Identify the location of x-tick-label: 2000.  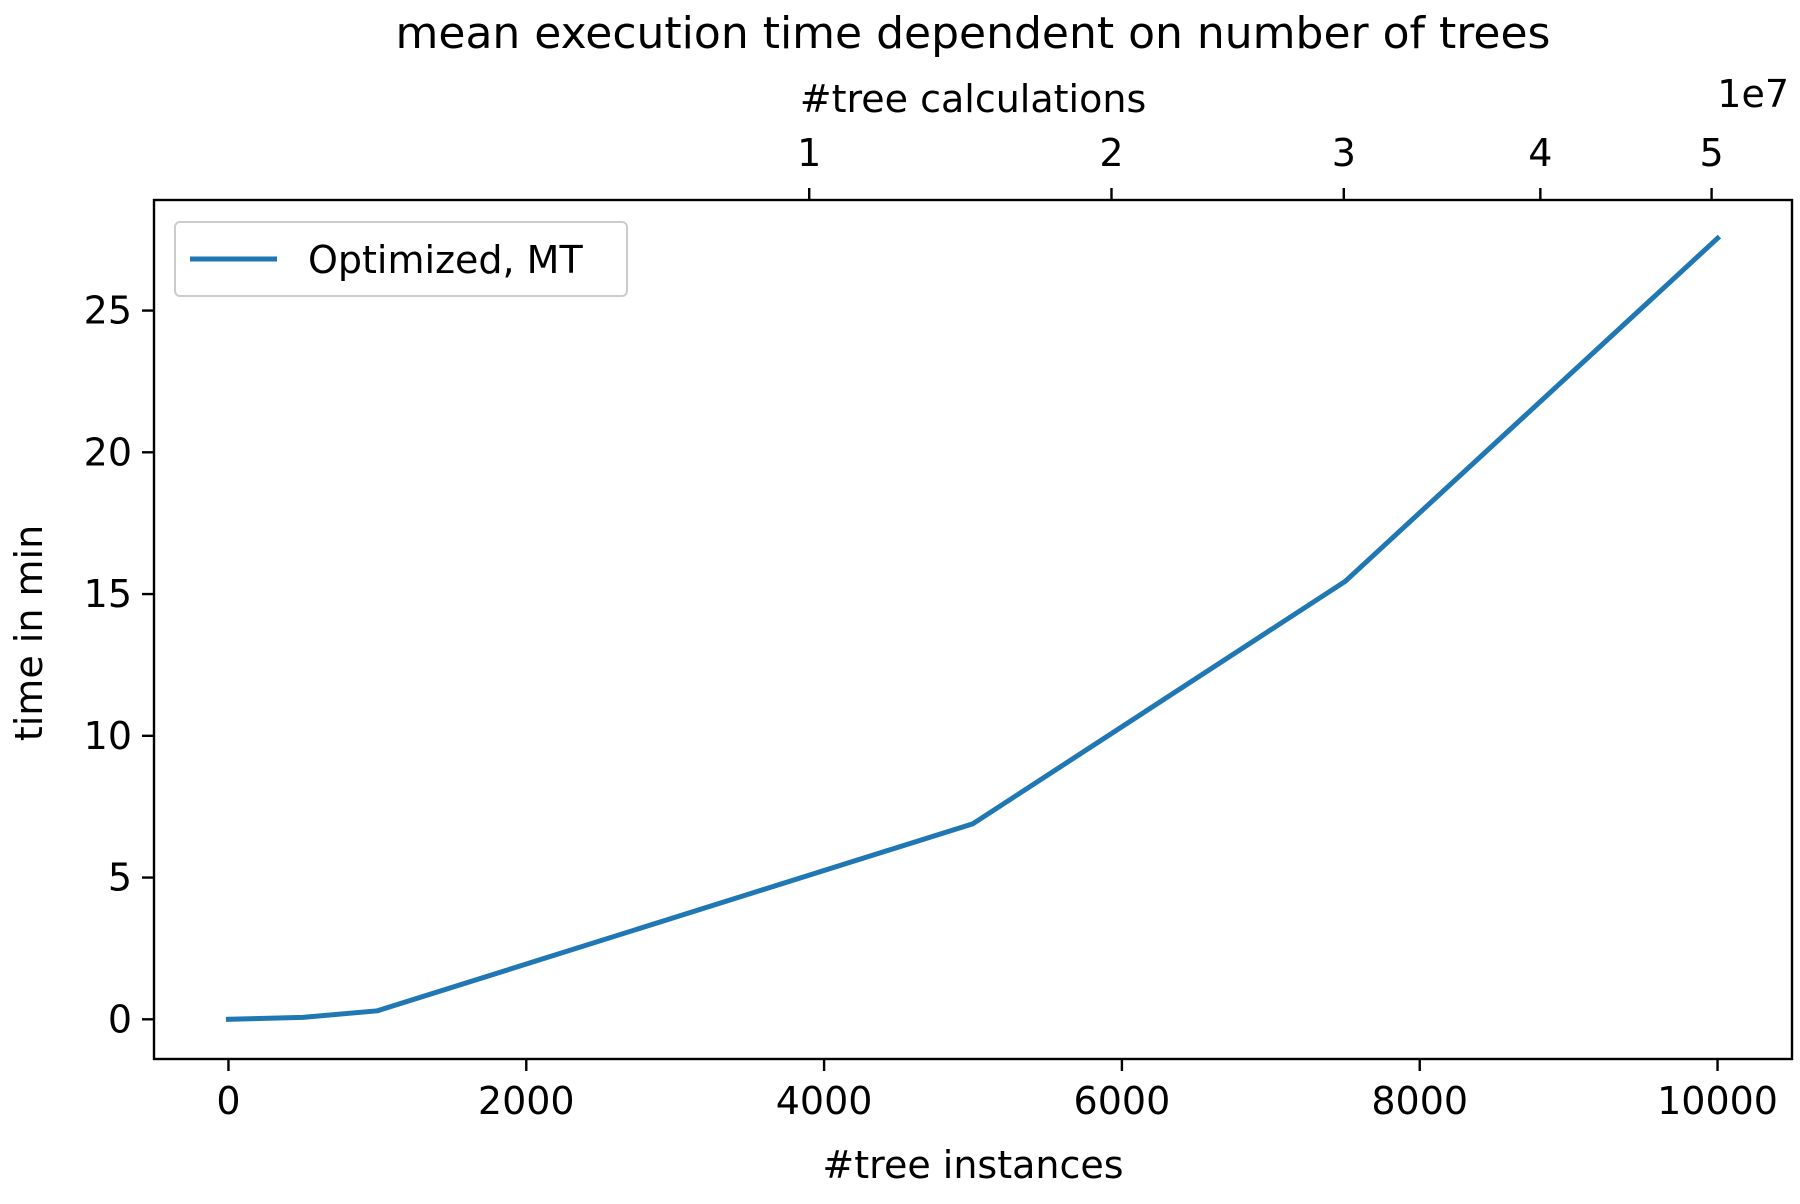
(526, 1101).